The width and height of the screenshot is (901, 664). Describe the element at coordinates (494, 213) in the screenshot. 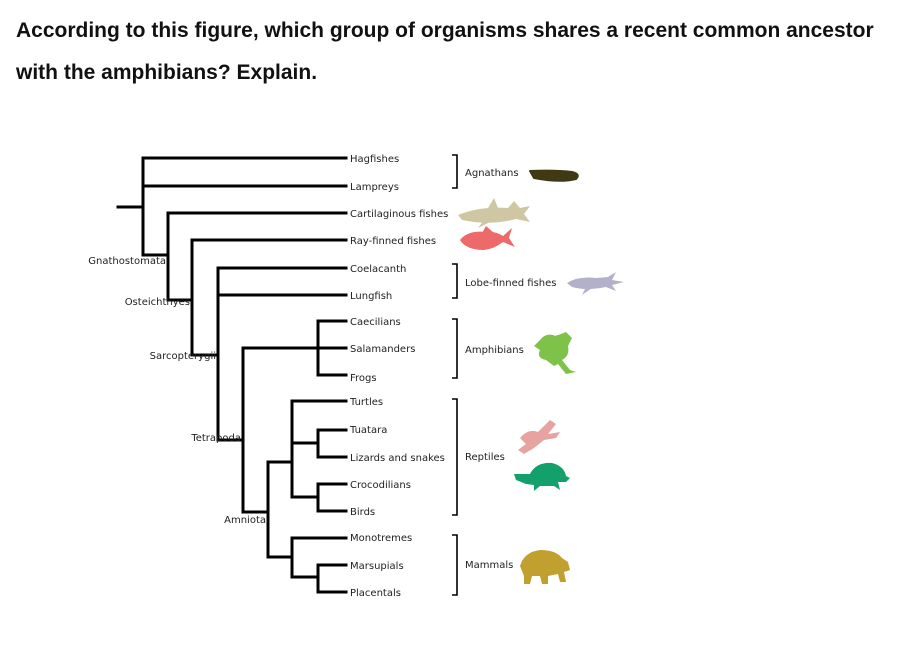

I see `shark-silhouette` at that location.